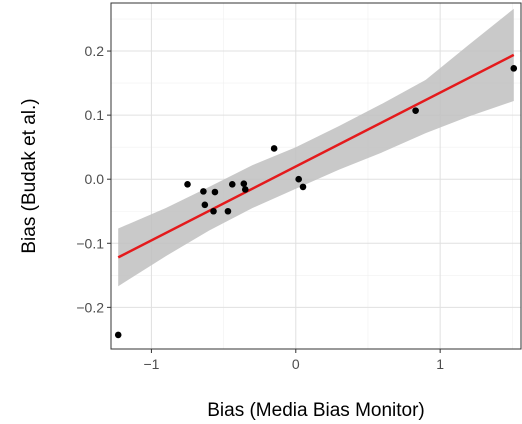 The width and height of the screenshot is (522, 424). I want to click on y-tick-label: 0.2, so click(95, 51).